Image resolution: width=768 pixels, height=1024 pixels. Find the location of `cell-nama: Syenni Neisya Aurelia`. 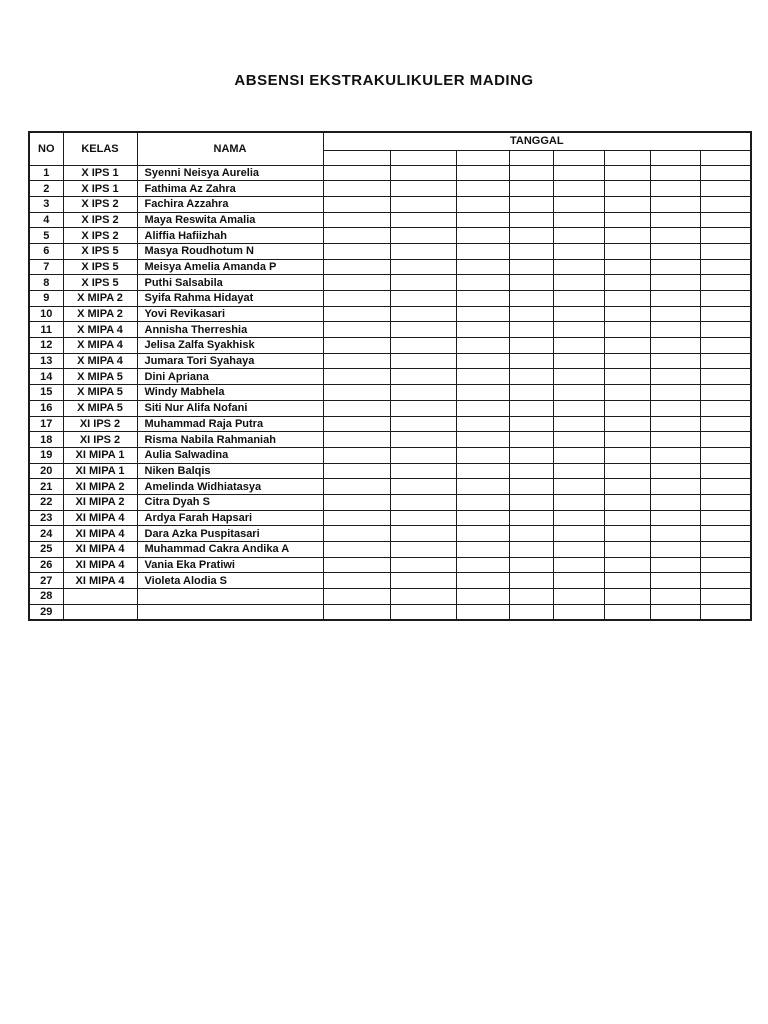

cell-nama: Syenni Neisya Aurelia is located at coordinates (230, 173).